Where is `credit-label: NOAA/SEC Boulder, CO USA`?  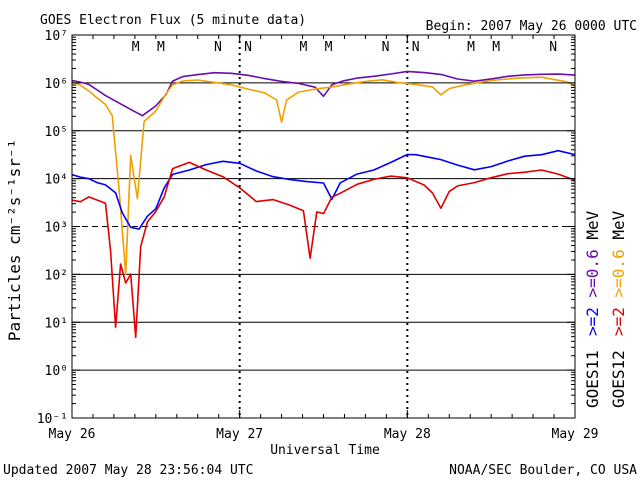
credit-label: NOAA/SEC Boulder, CO USA is located at coordinates (543, 470).